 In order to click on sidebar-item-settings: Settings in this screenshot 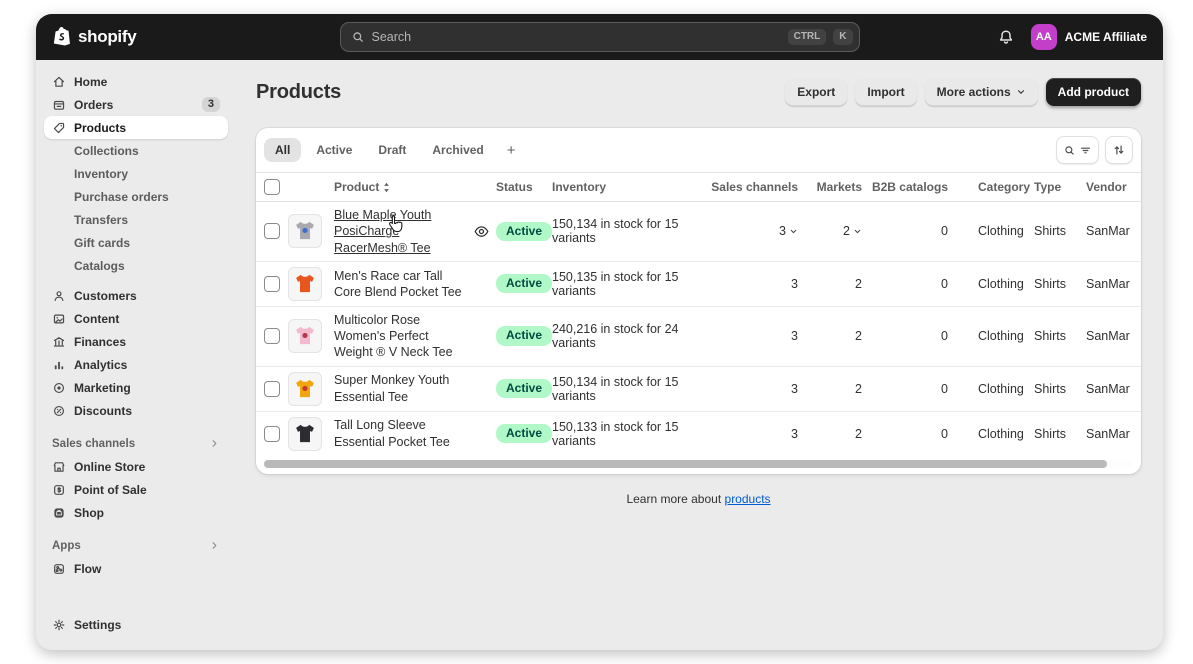, I will do `click(136, 624)`.